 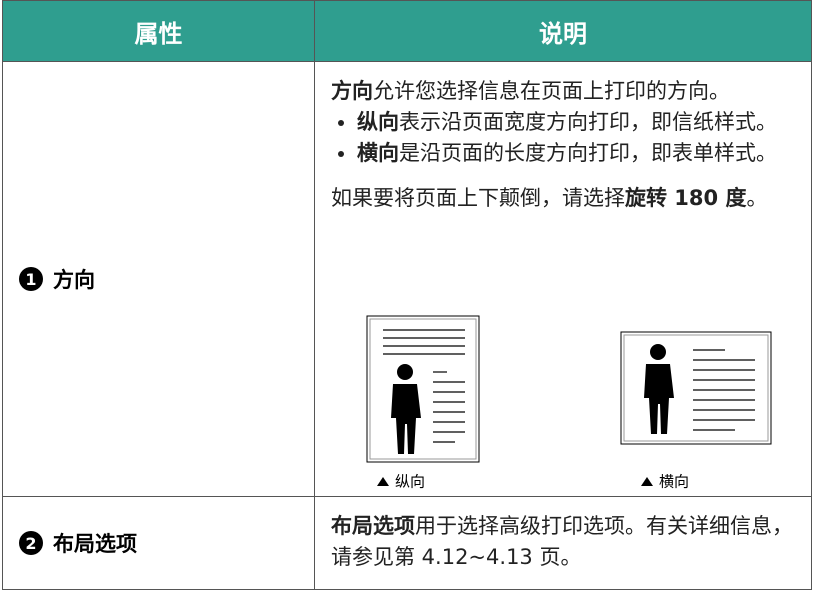 What do you see at coordinates (696, 388) in the screenshot?
I see `landscape-page` at bounding box center [696, 388].